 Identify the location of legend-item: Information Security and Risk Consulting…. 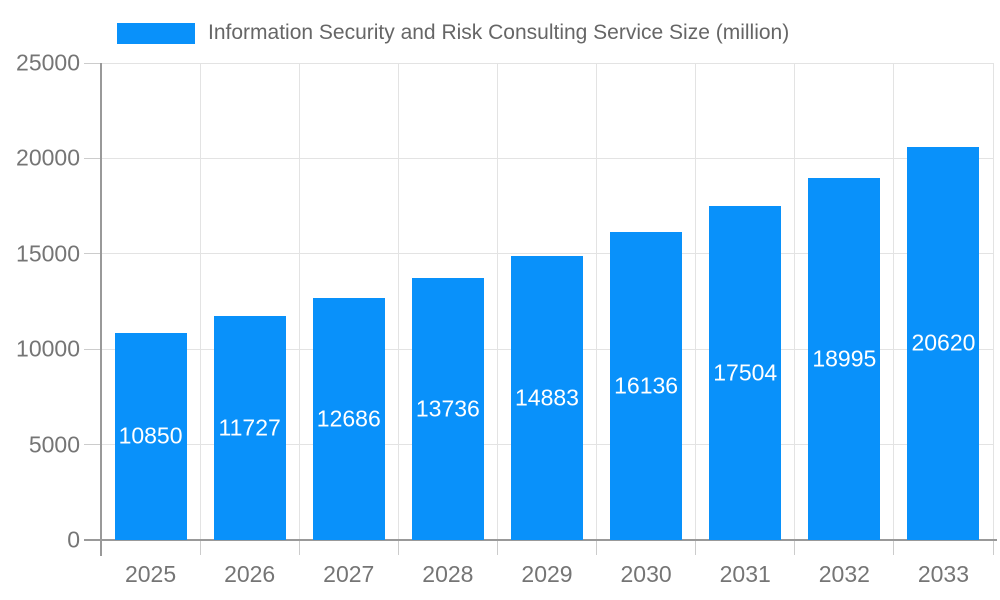
(453, 33).